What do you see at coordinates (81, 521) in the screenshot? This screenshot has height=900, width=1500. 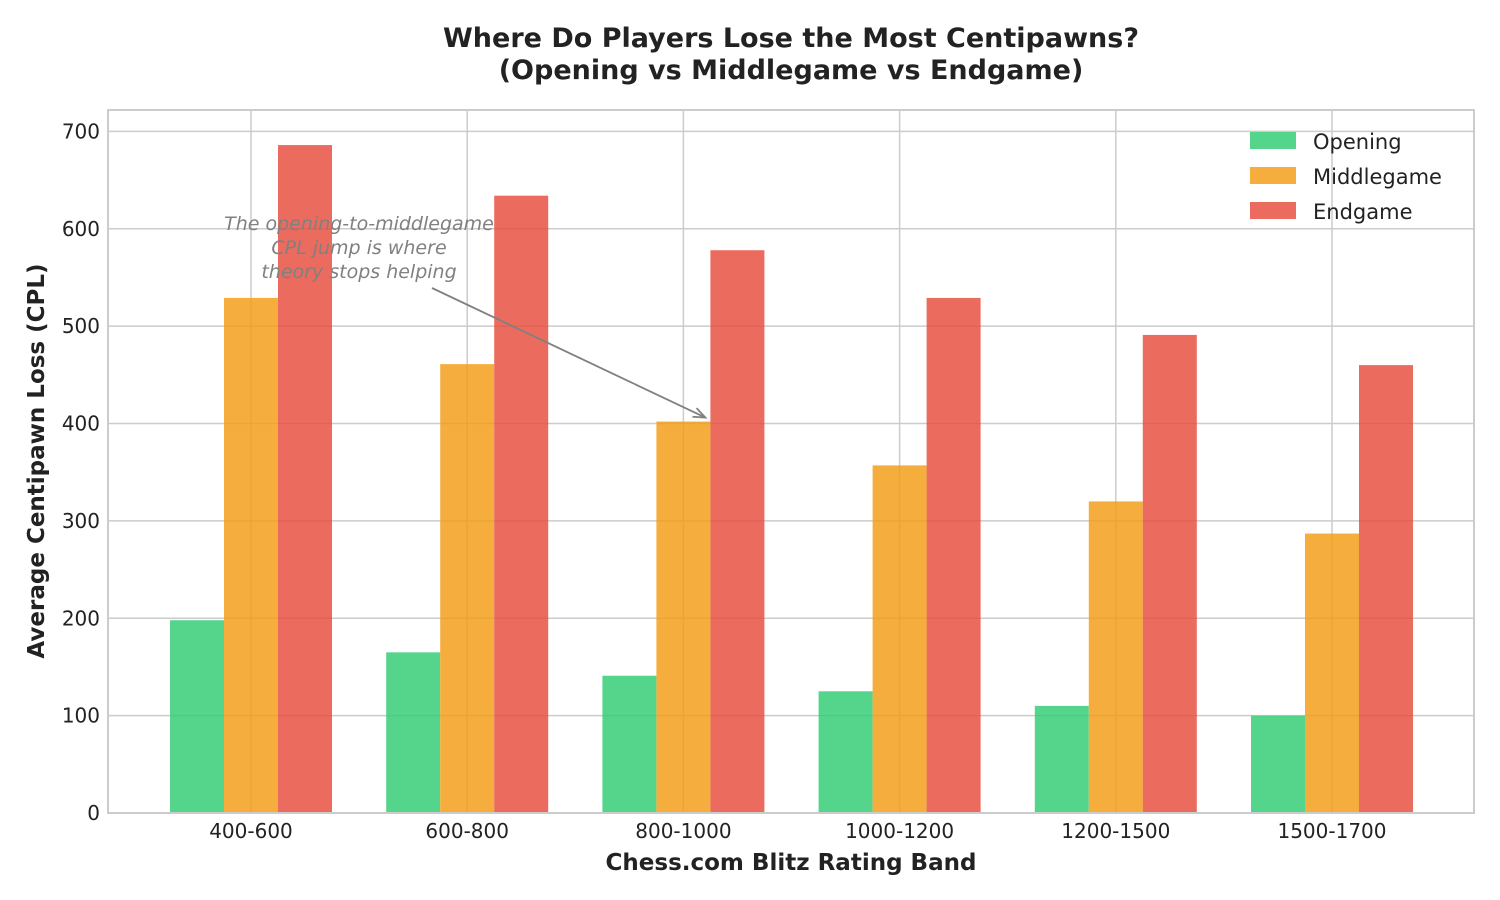 I see `y-tick-label: 300` at bounding box center [81, 521].